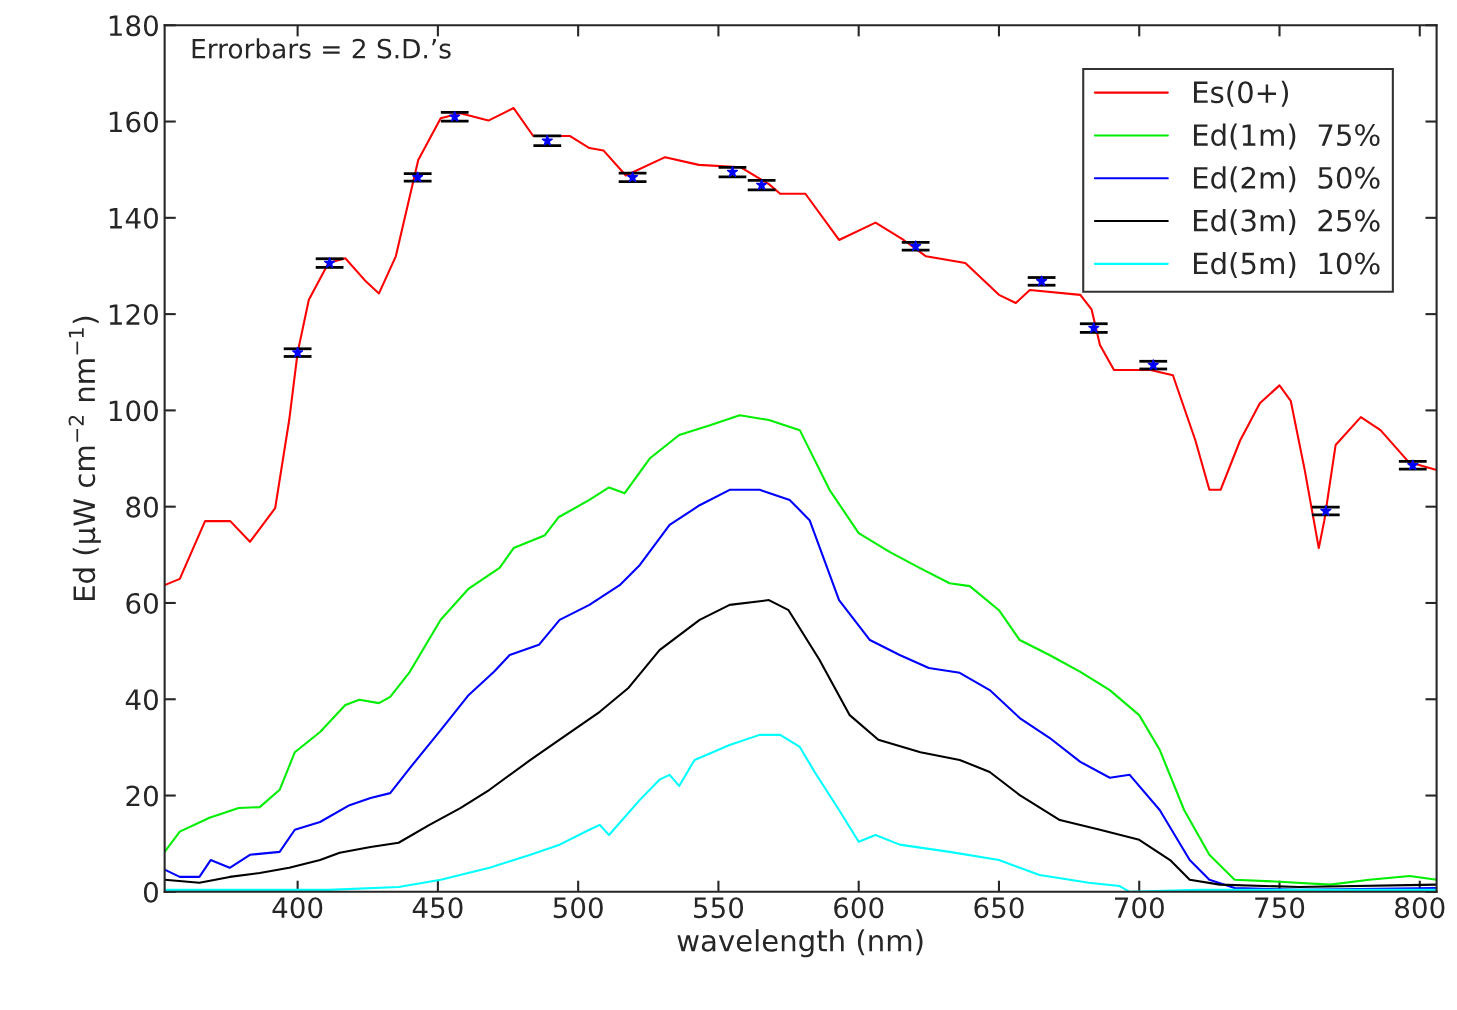  What do you see at coordinates (133, 315) in the screenshot?
I see `y-tick-label: 120` at bounding box center [133, 315].